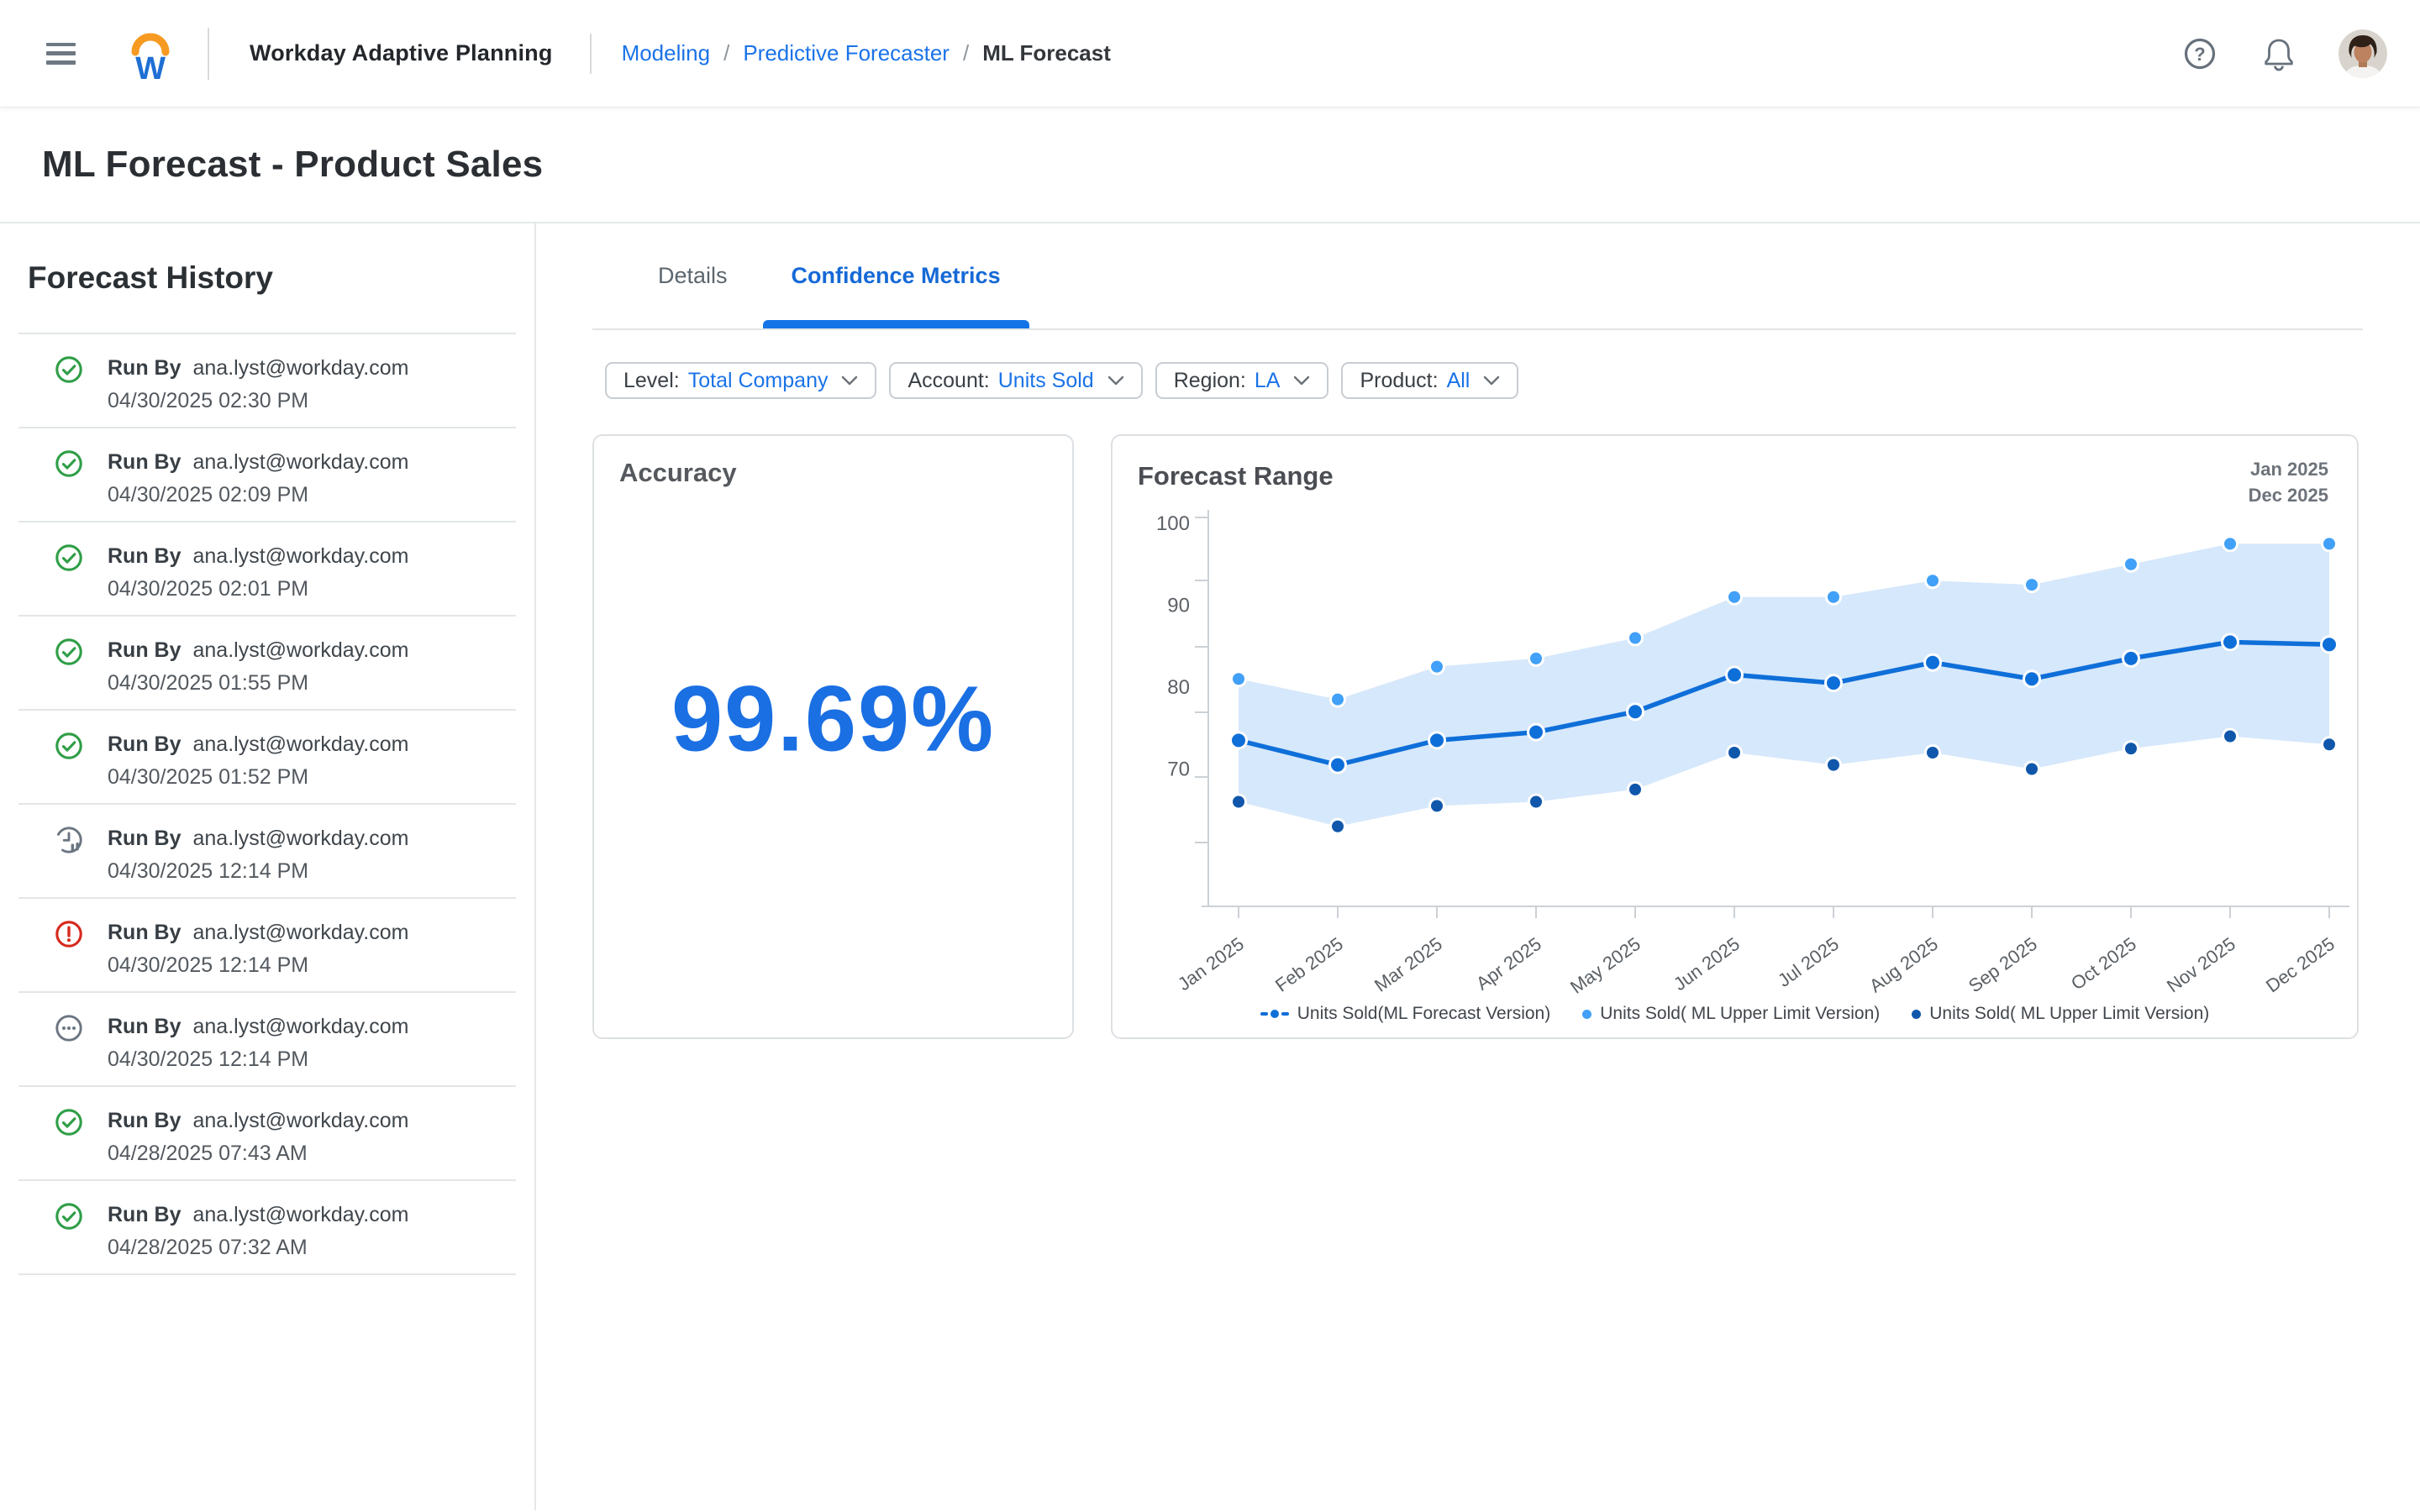 This screenshot has width=2420, height=1512. Describe the element at coordinates (1236, 476) in the screenshot. I see `forecast-range-title: Forecast Range` at that location.